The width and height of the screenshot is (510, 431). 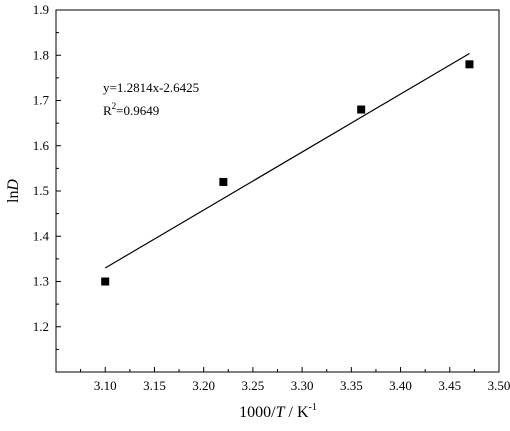 What do you see at coordinates (499, 385) in the screenshot?
I see `x-tick-label: 3.50` at bounding box center [499, 385].